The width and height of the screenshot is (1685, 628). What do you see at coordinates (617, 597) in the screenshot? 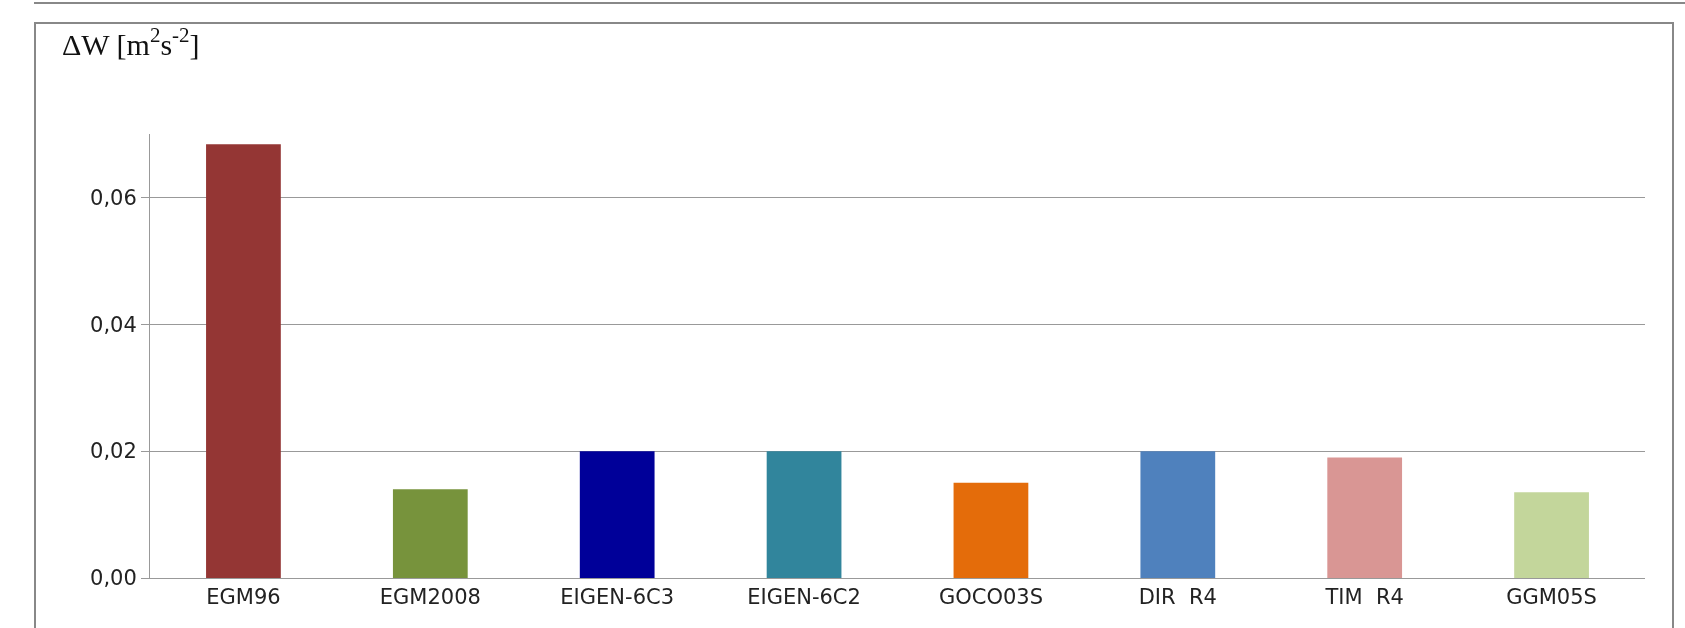
I see `x-tick-label: EIGEN-6C3` at bounding box center [617, 597].